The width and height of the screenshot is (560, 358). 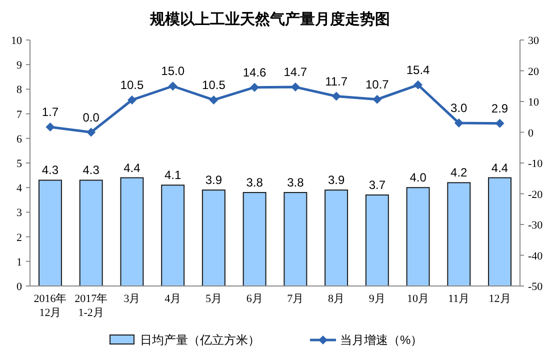 I want to click on y2-tick-label: 0, so click(x=531, y=133).